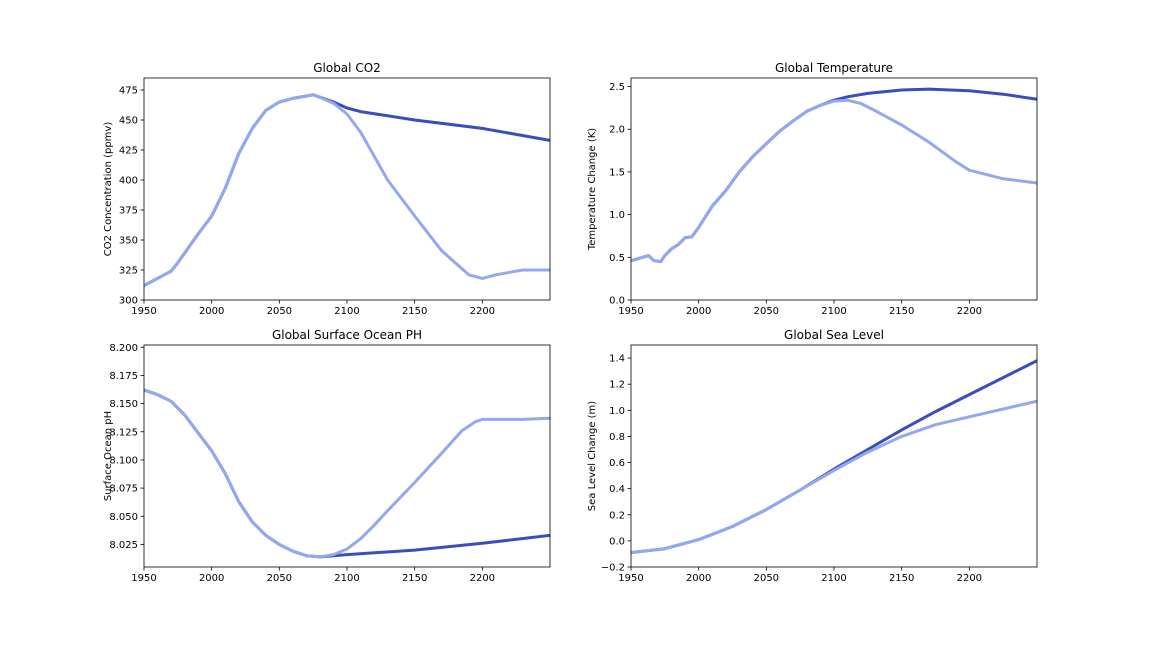 This screenshot has width=1152, height=648. Describe the element at coordinates (617, 172) in the screenshot. I see `y-tick-label: 1.5` at that location.